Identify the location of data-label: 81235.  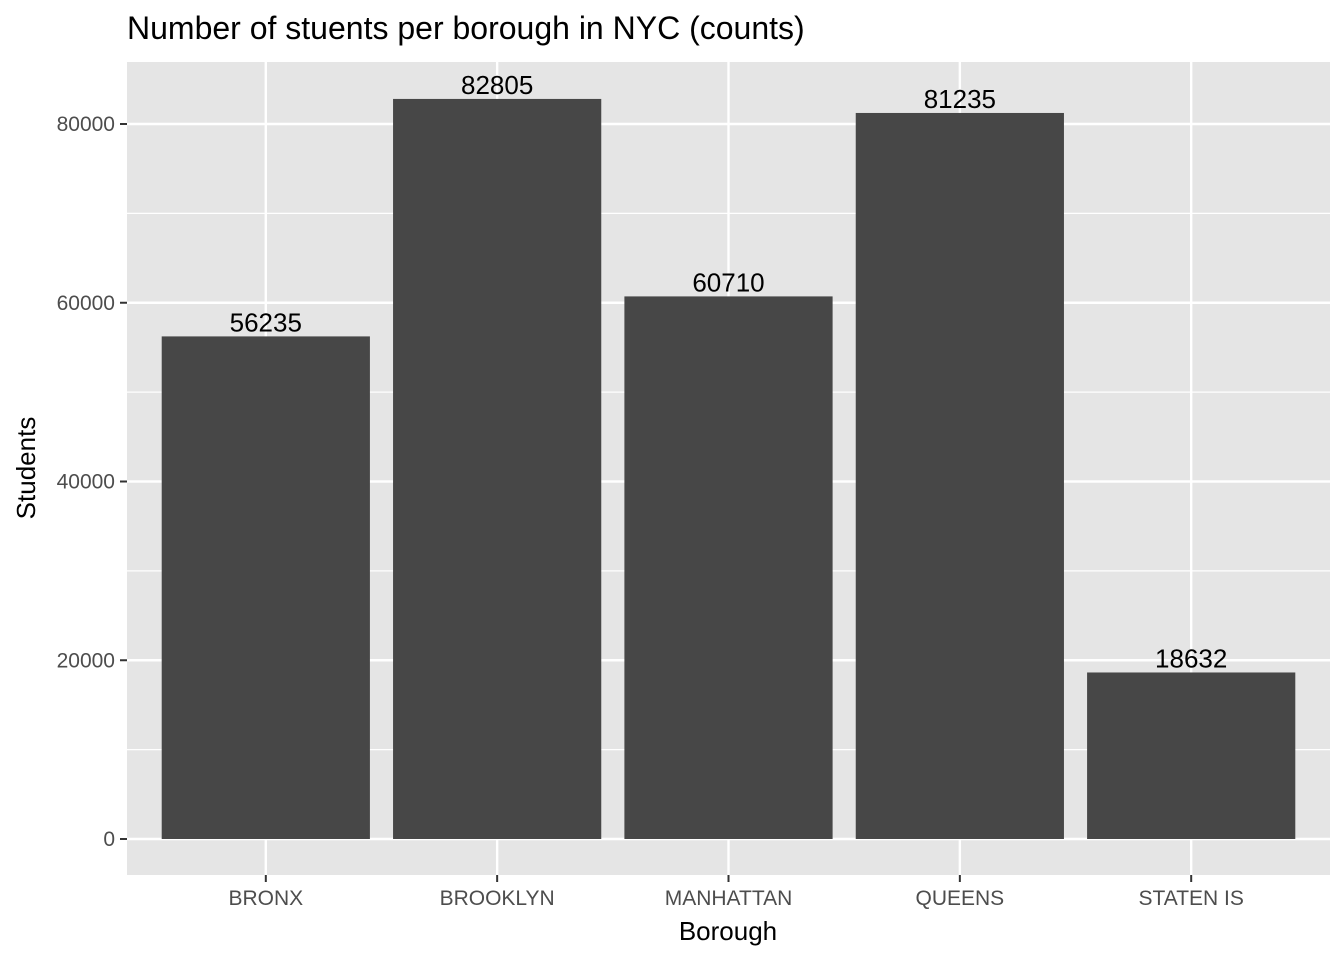
(960, 99).